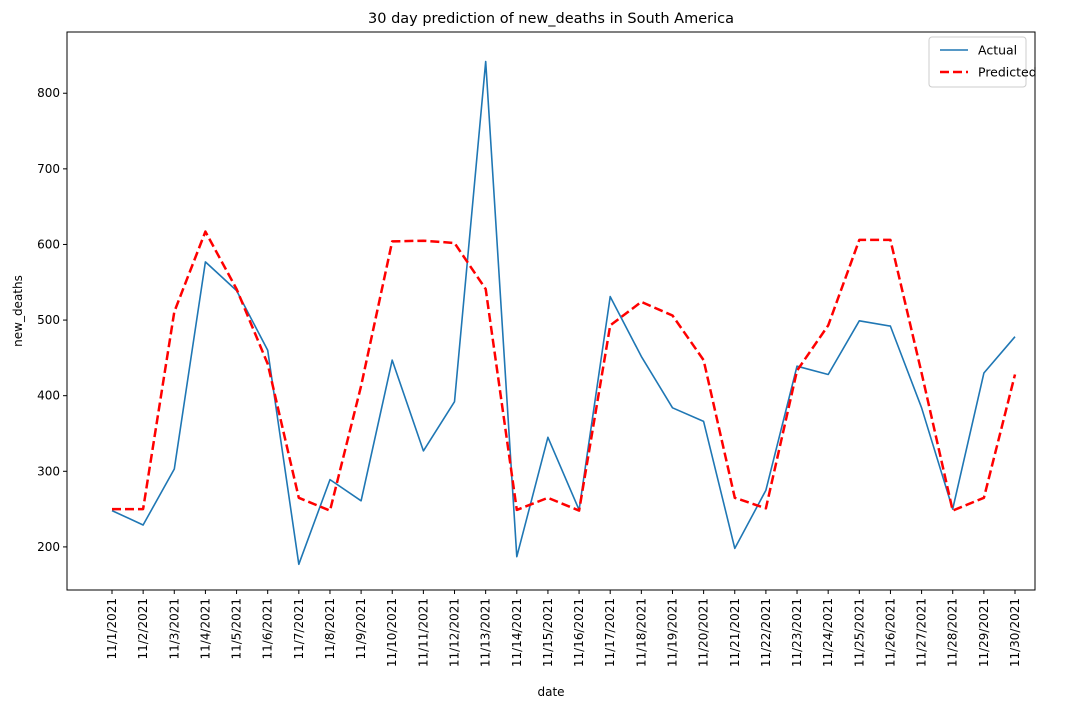 The width and height of the screenshot is (1070, 709). What do you see at coordinates (205, 629) in the screenshot?
I see `x-tick-label: 11/4/2021` at bounding box center [205, 629].